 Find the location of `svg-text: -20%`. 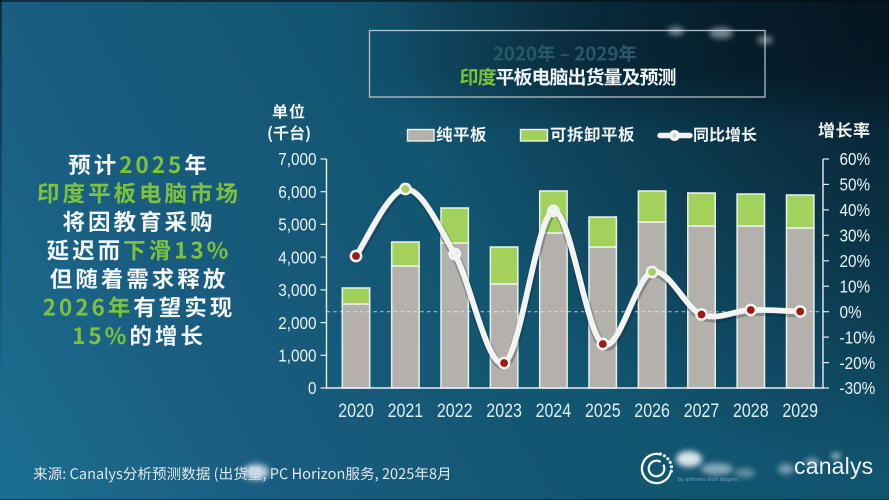

svg-text: -20% is located at coordinates (858, 363).